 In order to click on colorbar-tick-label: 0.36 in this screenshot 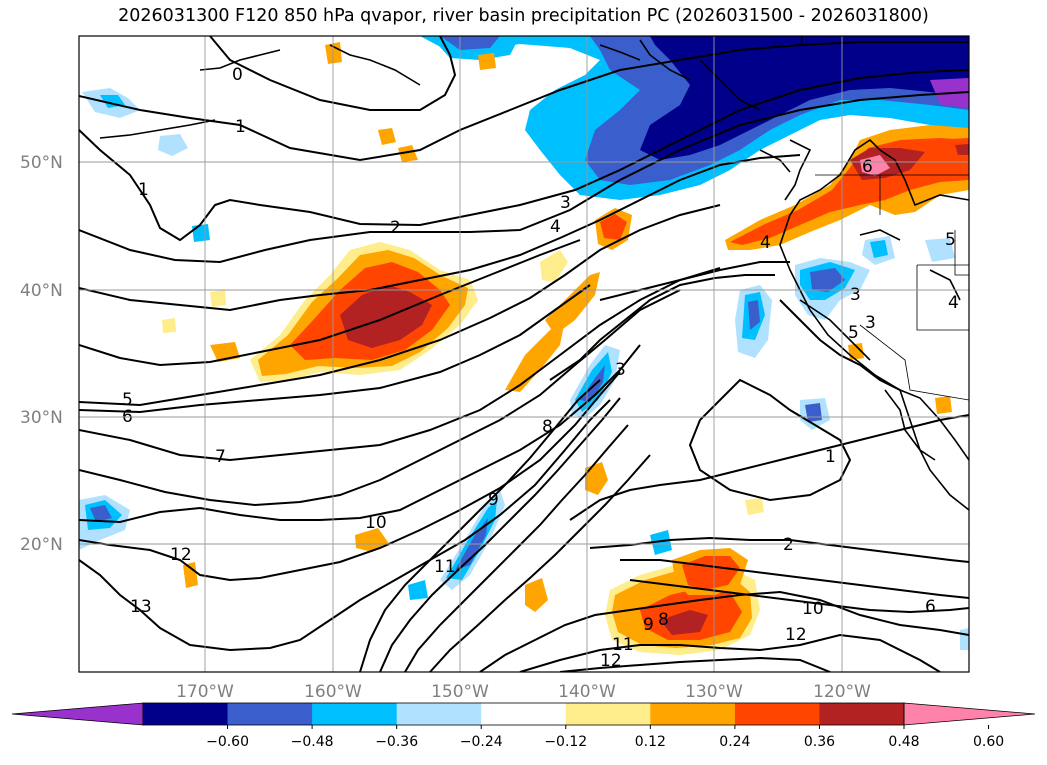, I will do `click(819, 742)`.